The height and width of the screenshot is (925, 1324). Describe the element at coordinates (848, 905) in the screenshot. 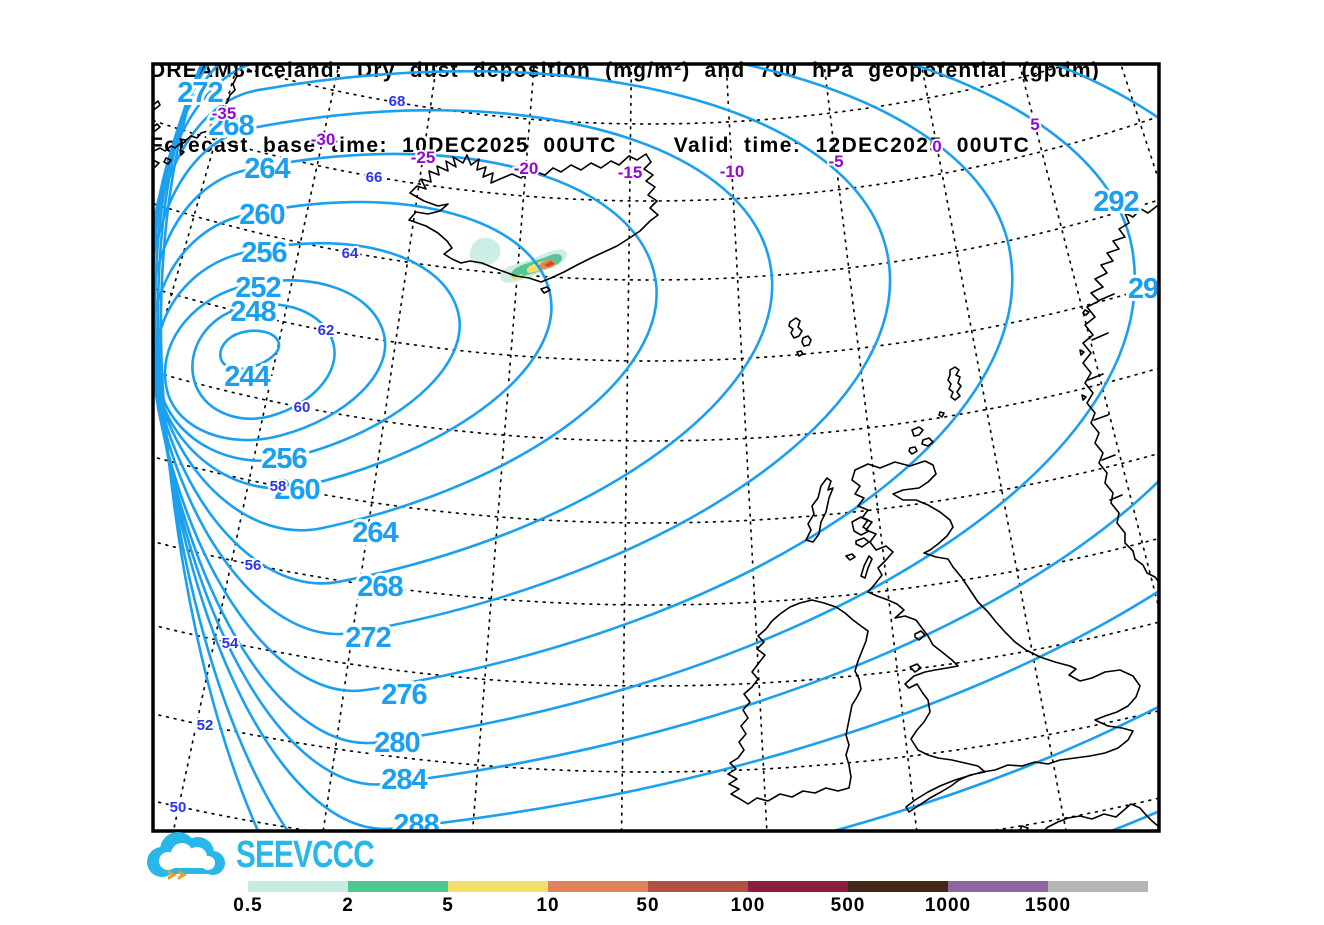

I see `colorbar-threshold-label: 500` at that location.